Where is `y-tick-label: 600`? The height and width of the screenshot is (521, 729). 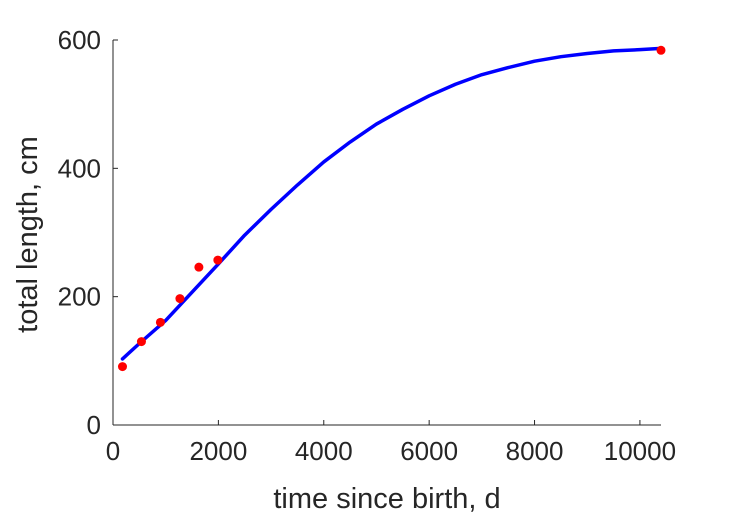
y-tick-label: 600 is located at coordinates (79, 40).